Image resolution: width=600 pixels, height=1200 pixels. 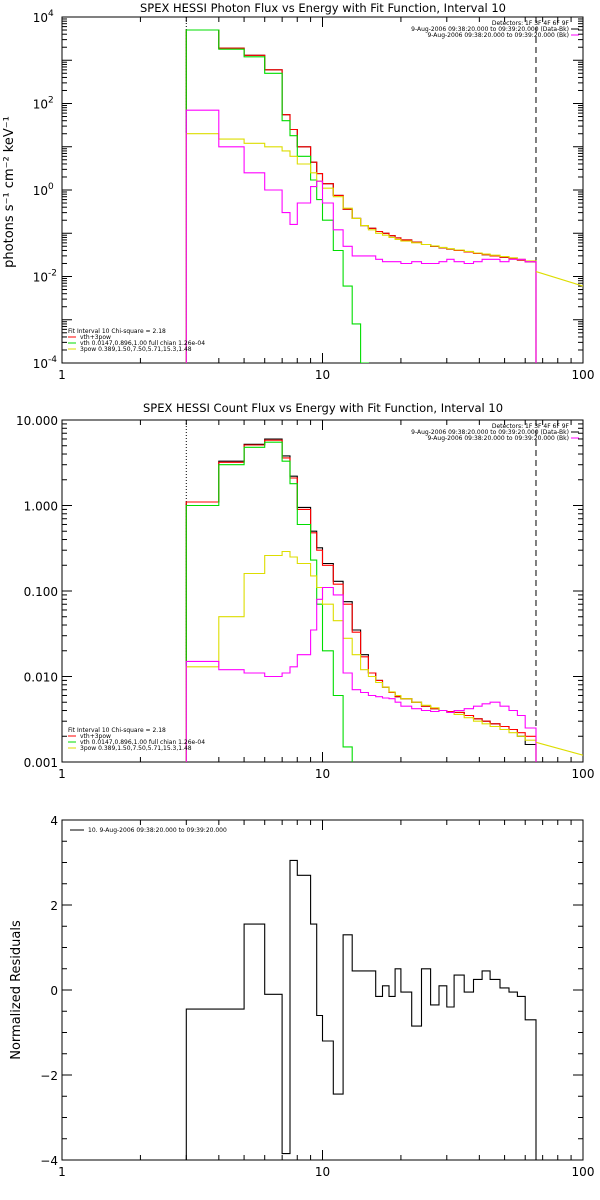 What do you see at coordinates (54, 991) in the screenshot?
I see `y-tick-label: 0` at bounding box center [54, 991].